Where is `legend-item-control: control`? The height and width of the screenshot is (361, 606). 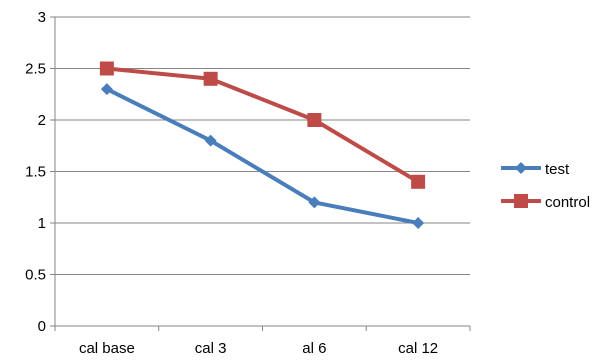
legend-item-control: control is located at coordinates (545, 202).